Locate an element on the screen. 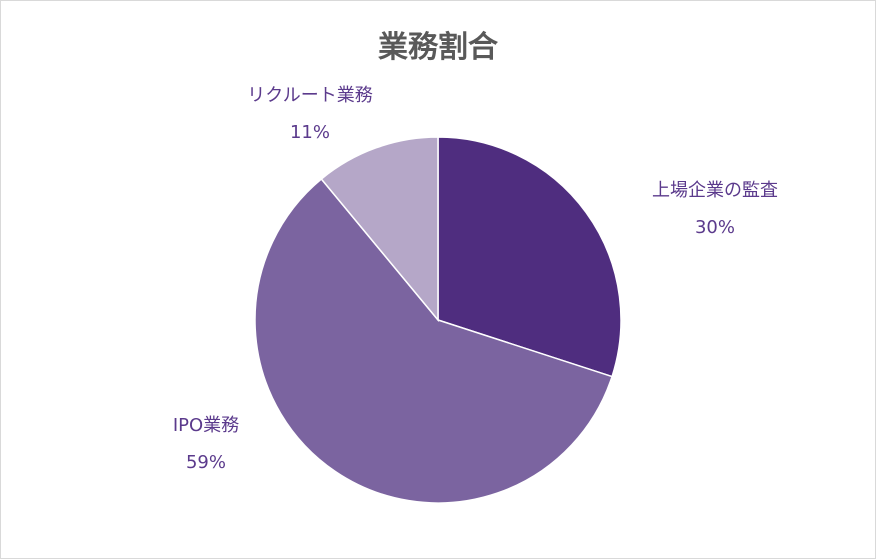 Image resolution: width=876 pixels, height=559 pixels. slice-category-label: リクルート業務 is located at coordinates (309, 95).